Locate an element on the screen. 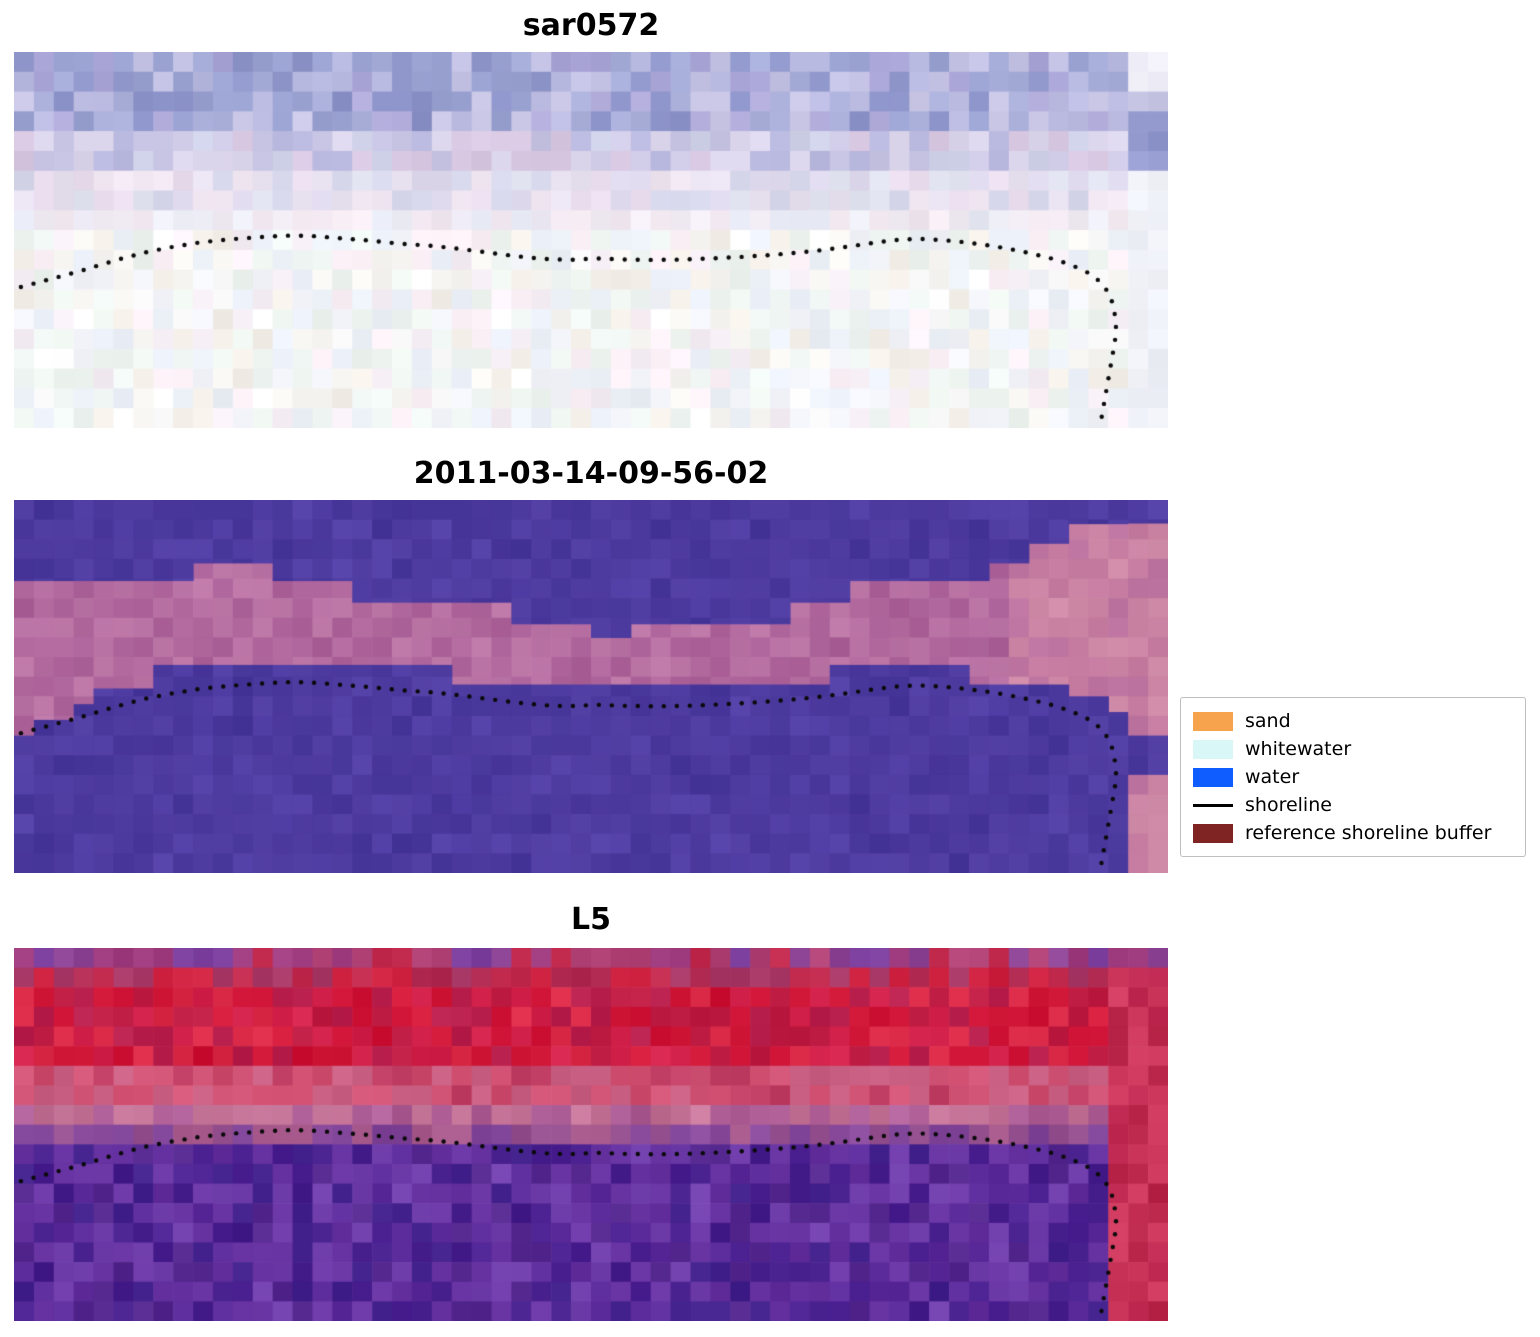 The width and height of the screenshot is (1540, 1337). panel-title-l5: L5 is located at coordinates (591, 919).